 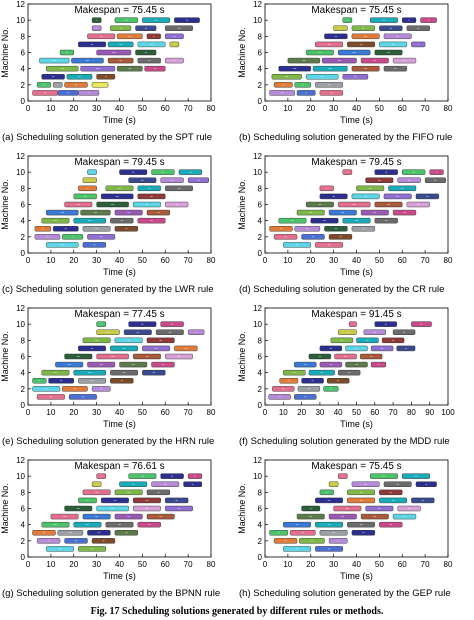 What do you see at coordinates (429, 412) in the screenshot?
I see `x-tick-label: 90` at bounding box center [429, 412].